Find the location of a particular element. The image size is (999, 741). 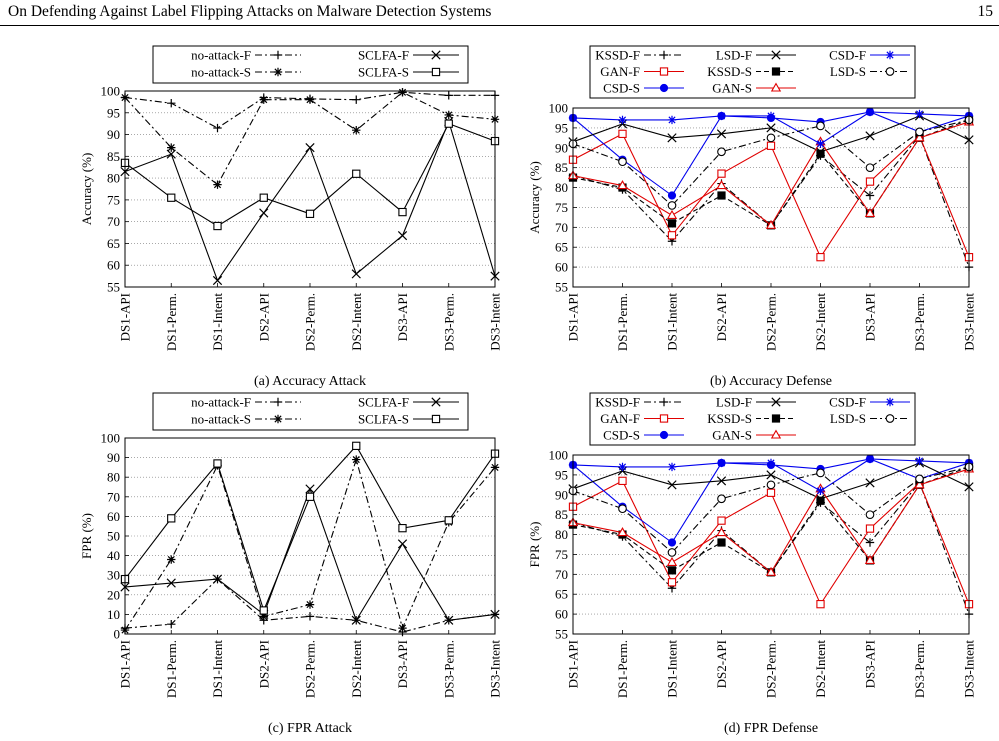

chart-a-ytick-0: 55 is located at coordinates (113, 287).